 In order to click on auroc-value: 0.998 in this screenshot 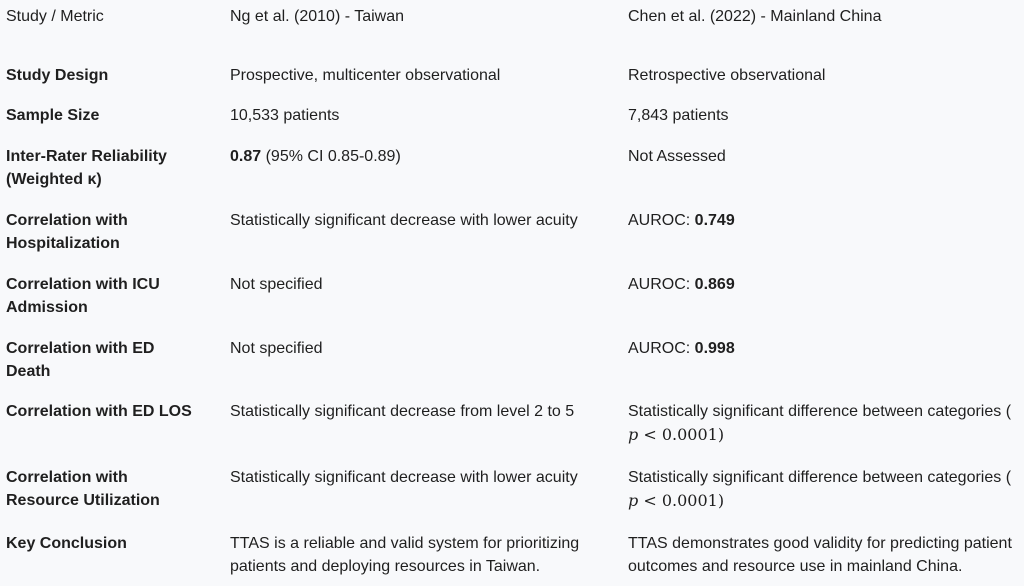, I will do `click(714, 348)`.